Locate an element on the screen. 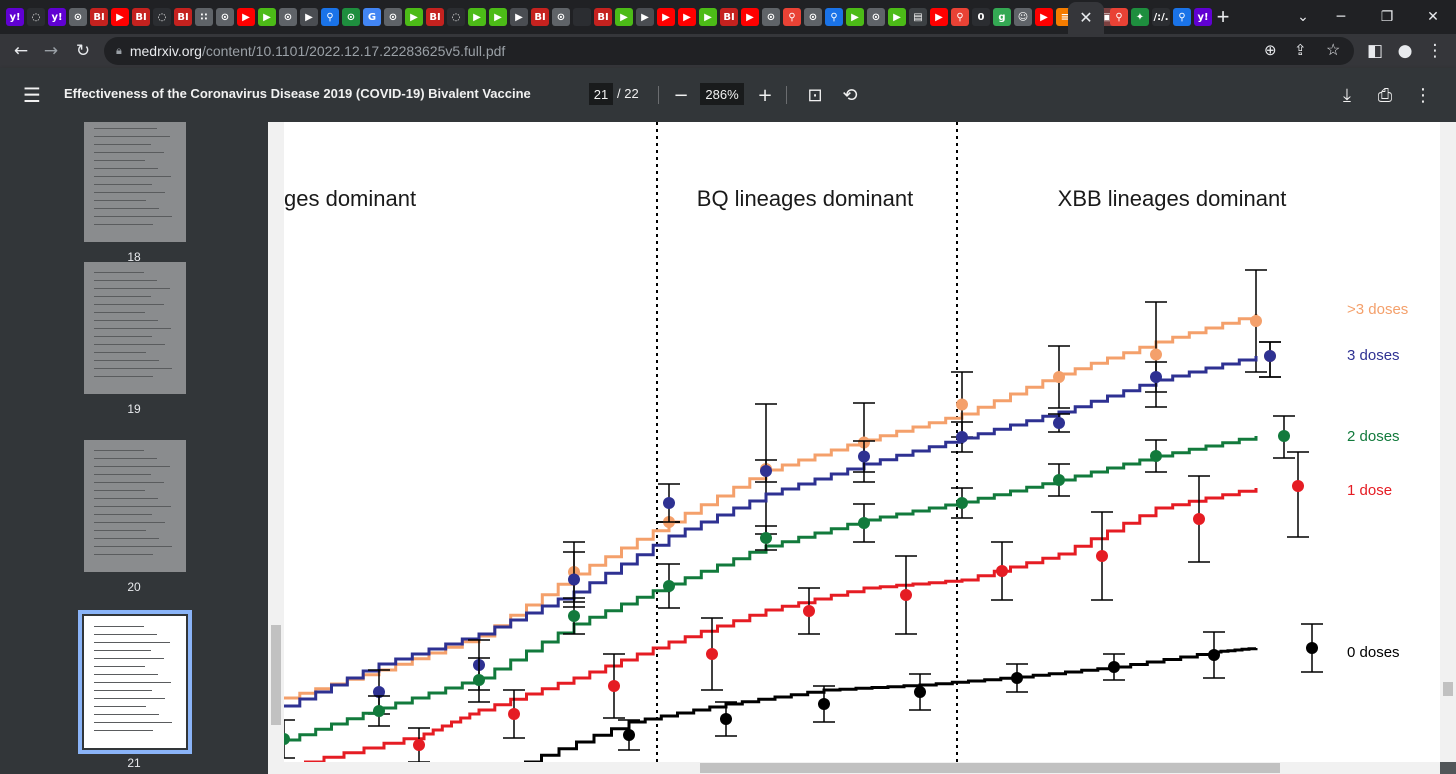 The width and height of the screenshot is (1456, 774). active-tab: ✕ is located at coordinates (1086, 18).